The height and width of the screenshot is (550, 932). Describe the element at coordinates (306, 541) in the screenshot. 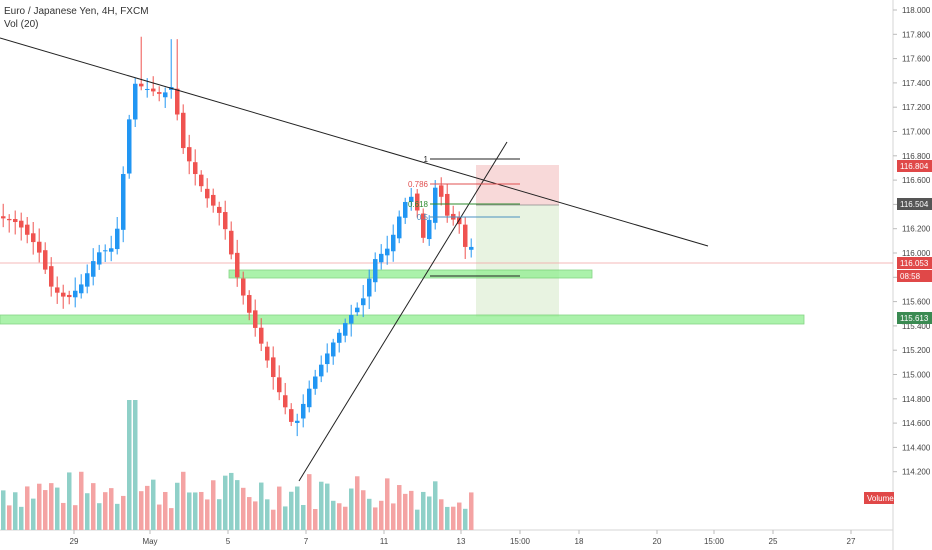

I see `time-tick-label: 7` at that location.